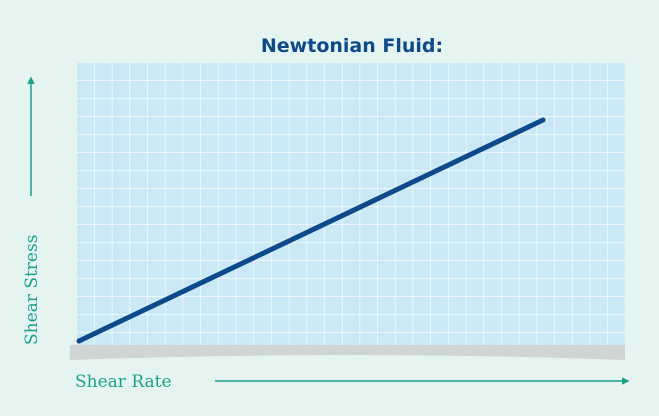 The width and height of the screenshot is (659, 416). I want to click on title: Newtonian Fluid:, so click(352, 46).